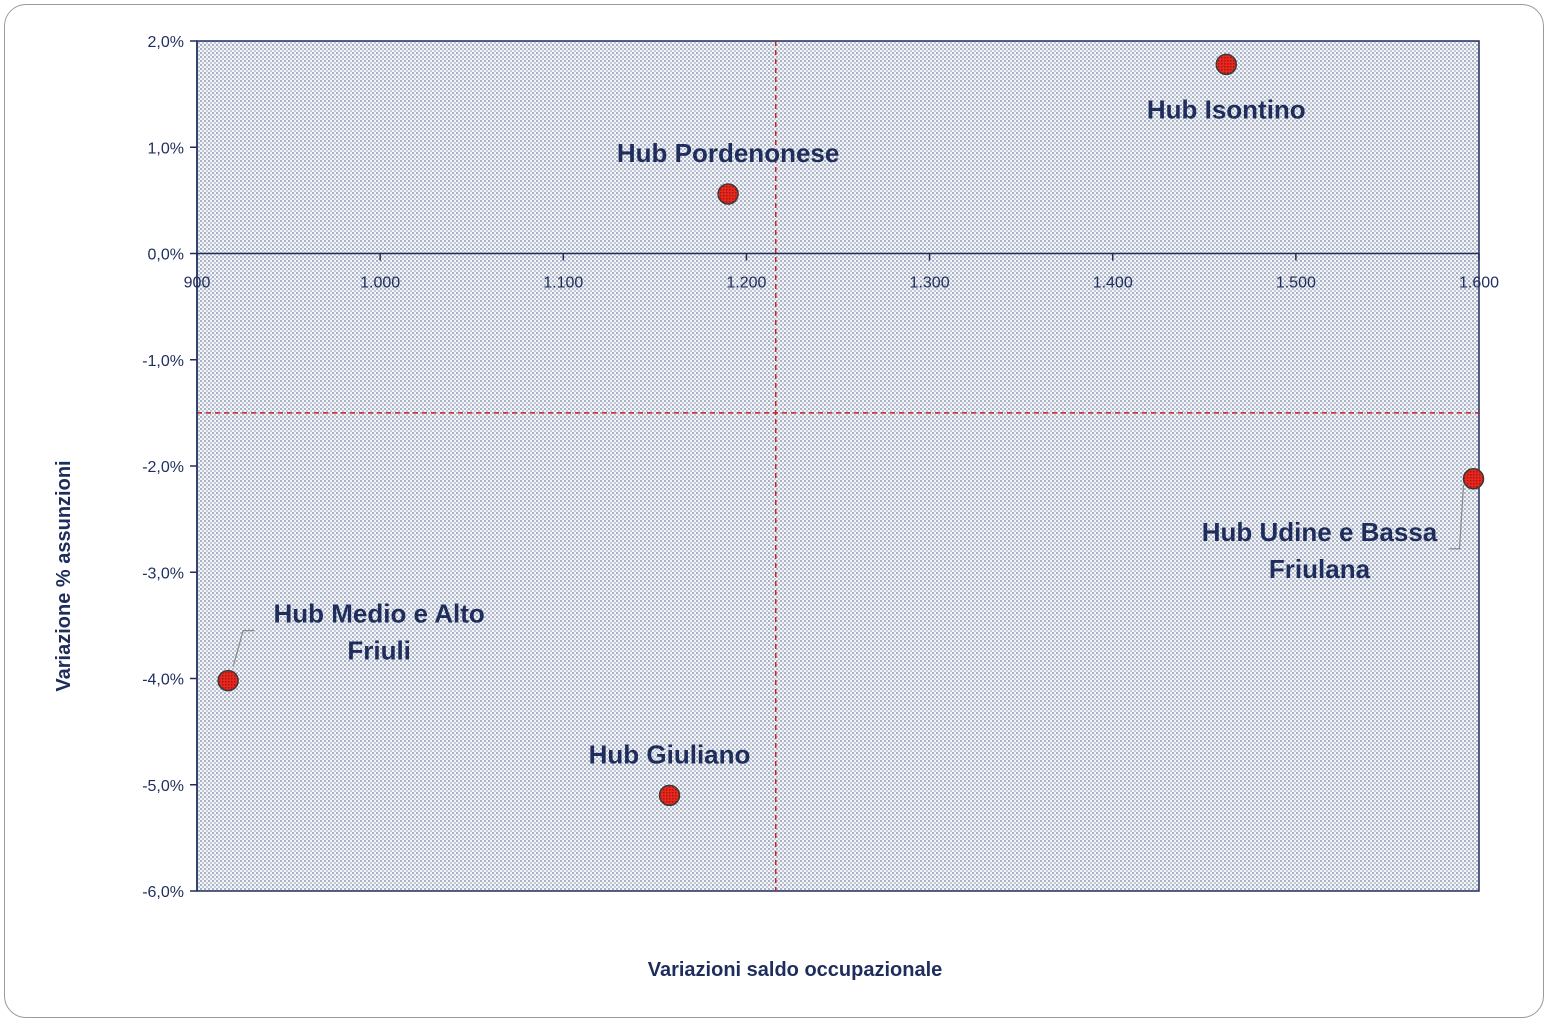 This screenshot has width=1550, height=1024. What do you see at coordinates (1320, 550) in the screenshot?
I see `point-label: Hub Udine e Bassa Friulana` at bounding box center [1320, 550].